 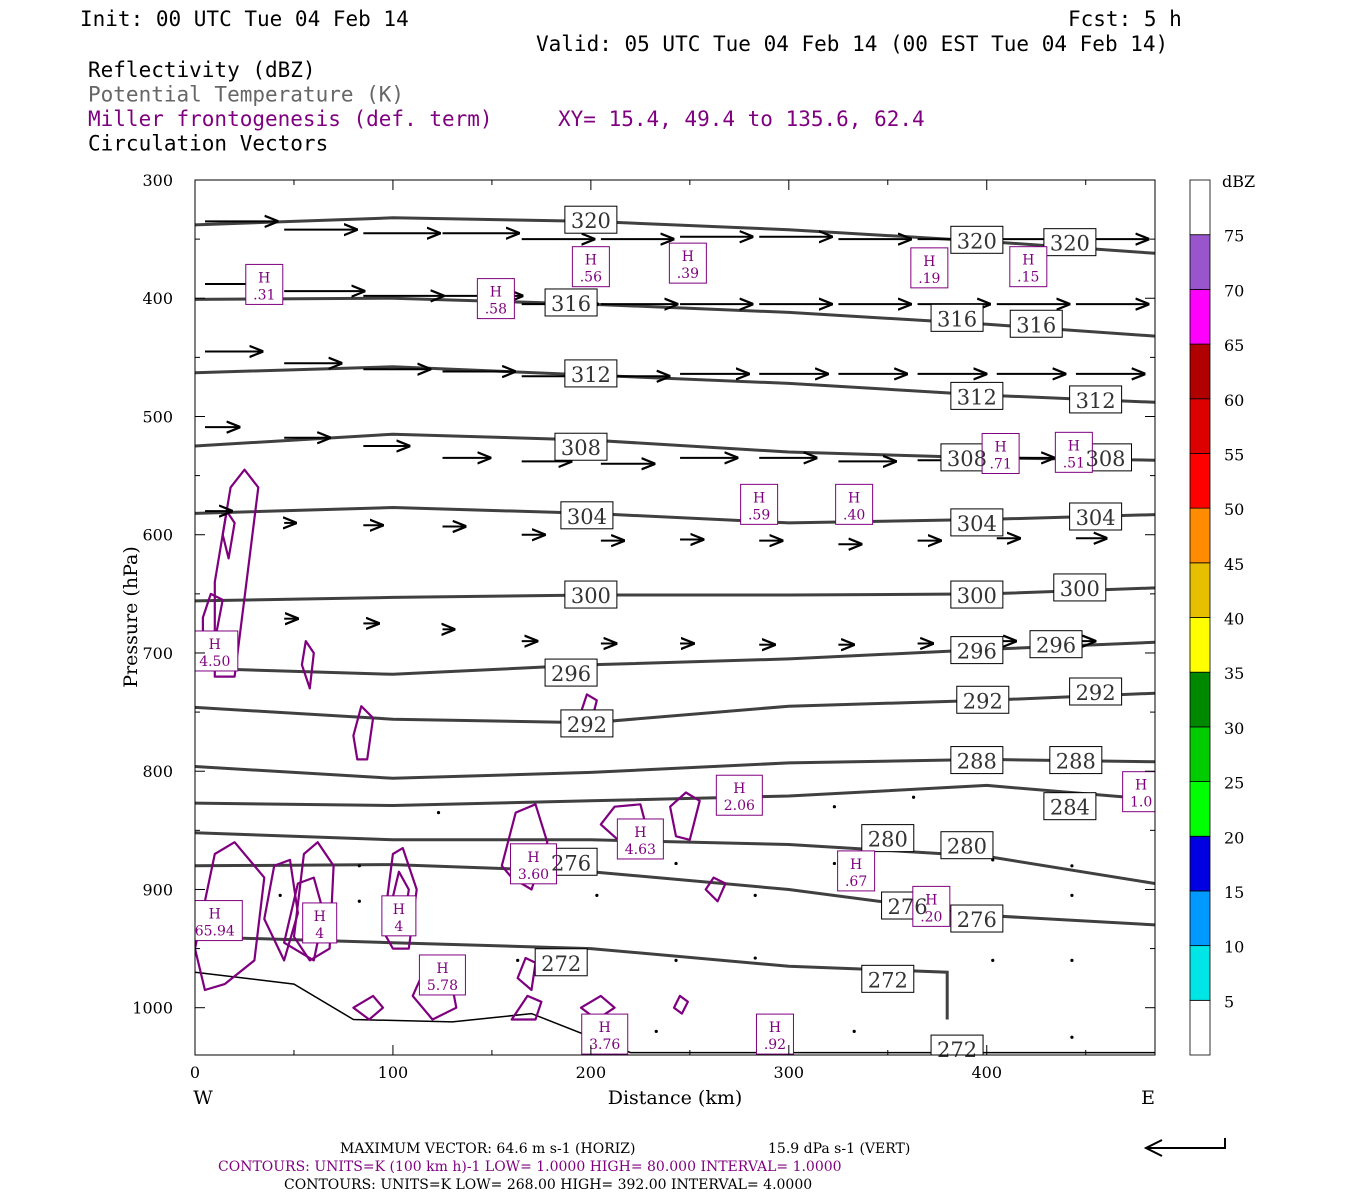 I want to click on y-tick-label: 500, so click(x=157, y=416).